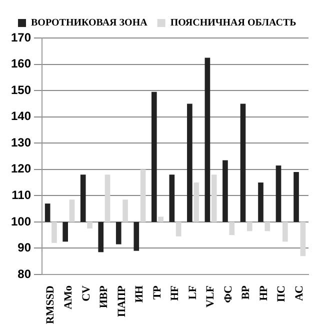 Image resolution: width=324 pixels, height=335 pixels. What do you see at coordinates (140, 294) in the screenshot?
I see `x-tick-label: ИН` at bounding box center [140, 294].